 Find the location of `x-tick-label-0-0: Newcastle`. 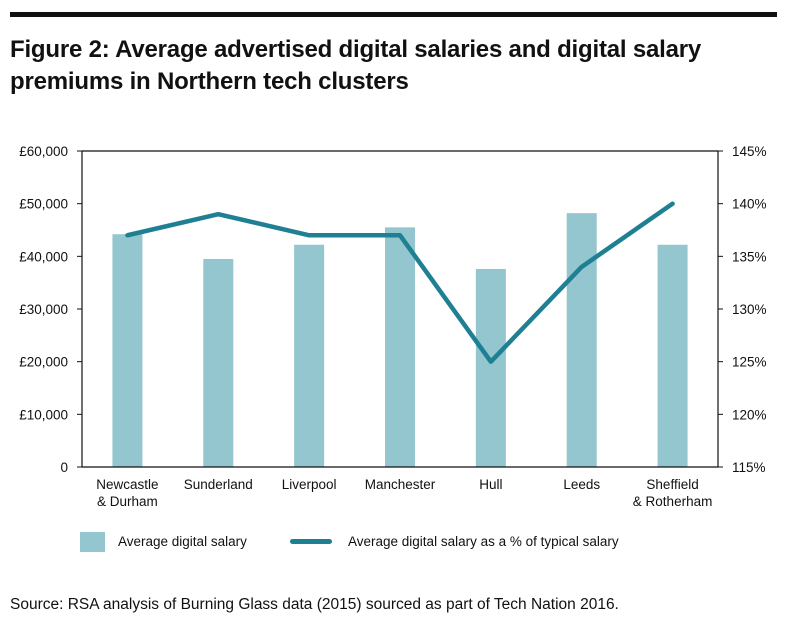

x-tick-label-0-0: Newcastle is located at coordinates (127, 484).